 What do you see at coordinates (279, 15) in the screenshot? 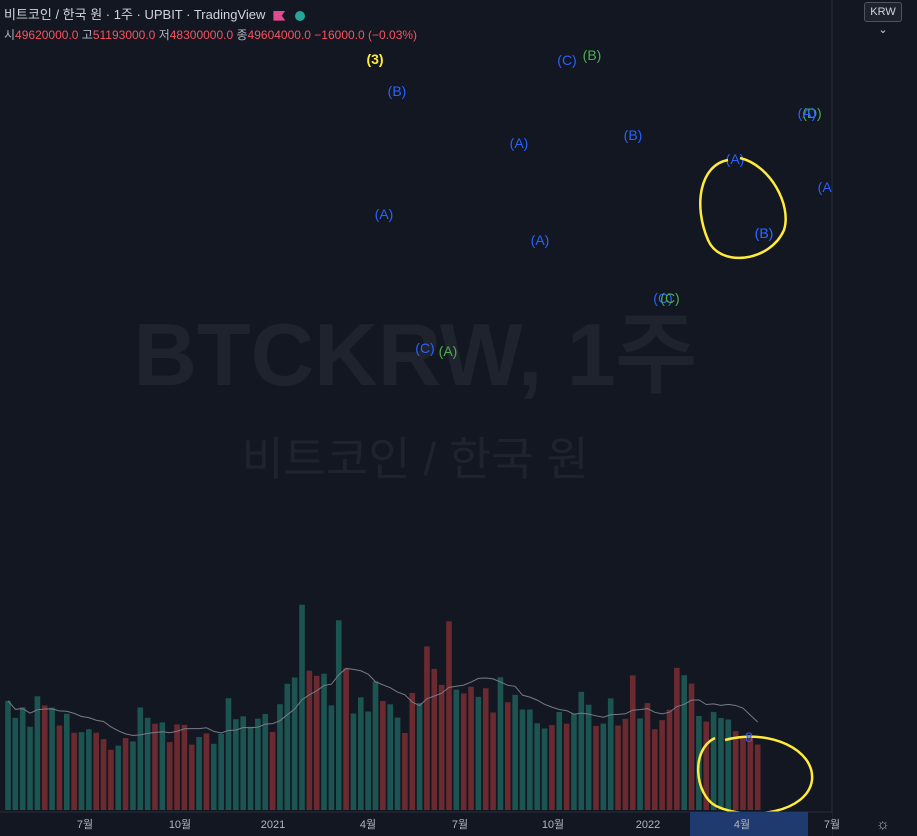
I see `flag-icon` at bounding box center [279, 15].